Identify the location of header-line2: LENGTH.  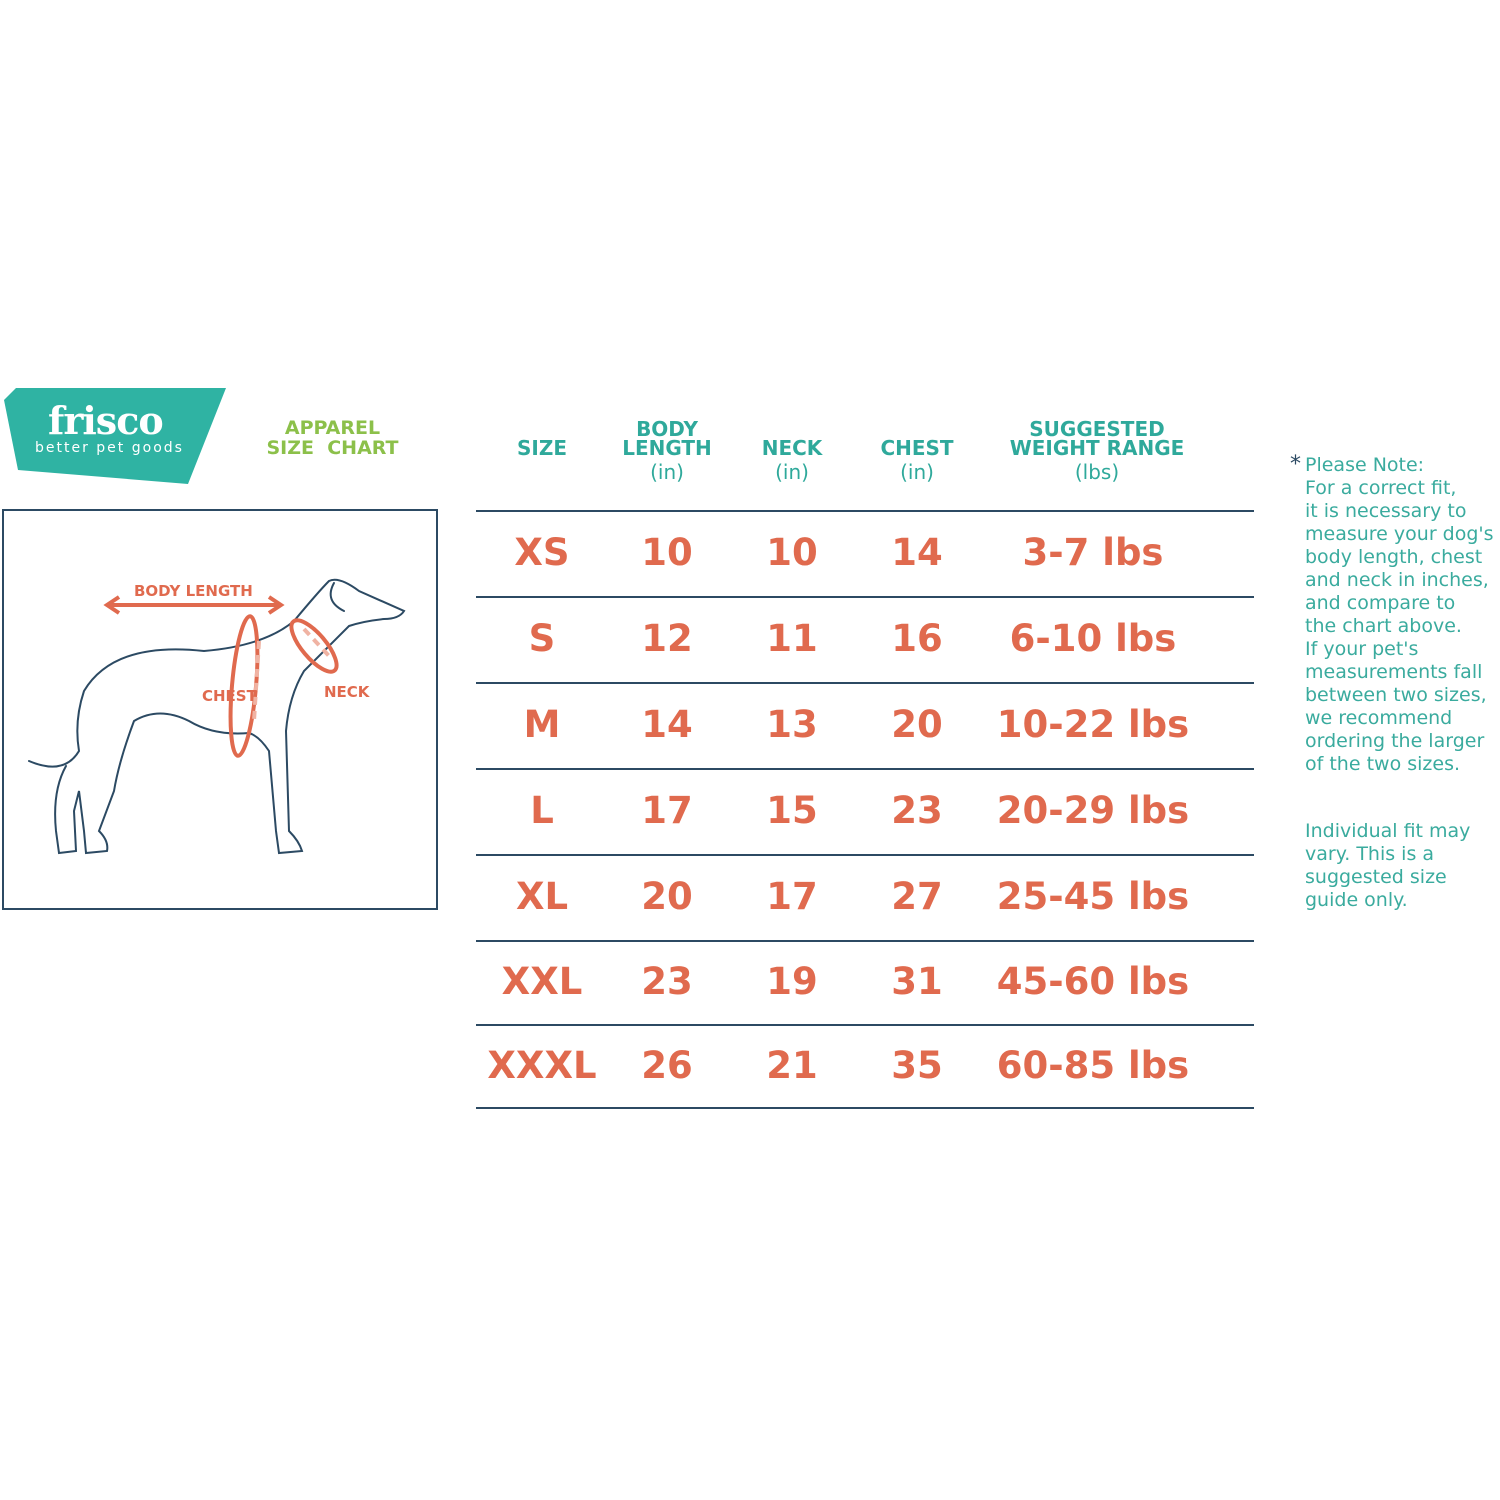
(667, 448).